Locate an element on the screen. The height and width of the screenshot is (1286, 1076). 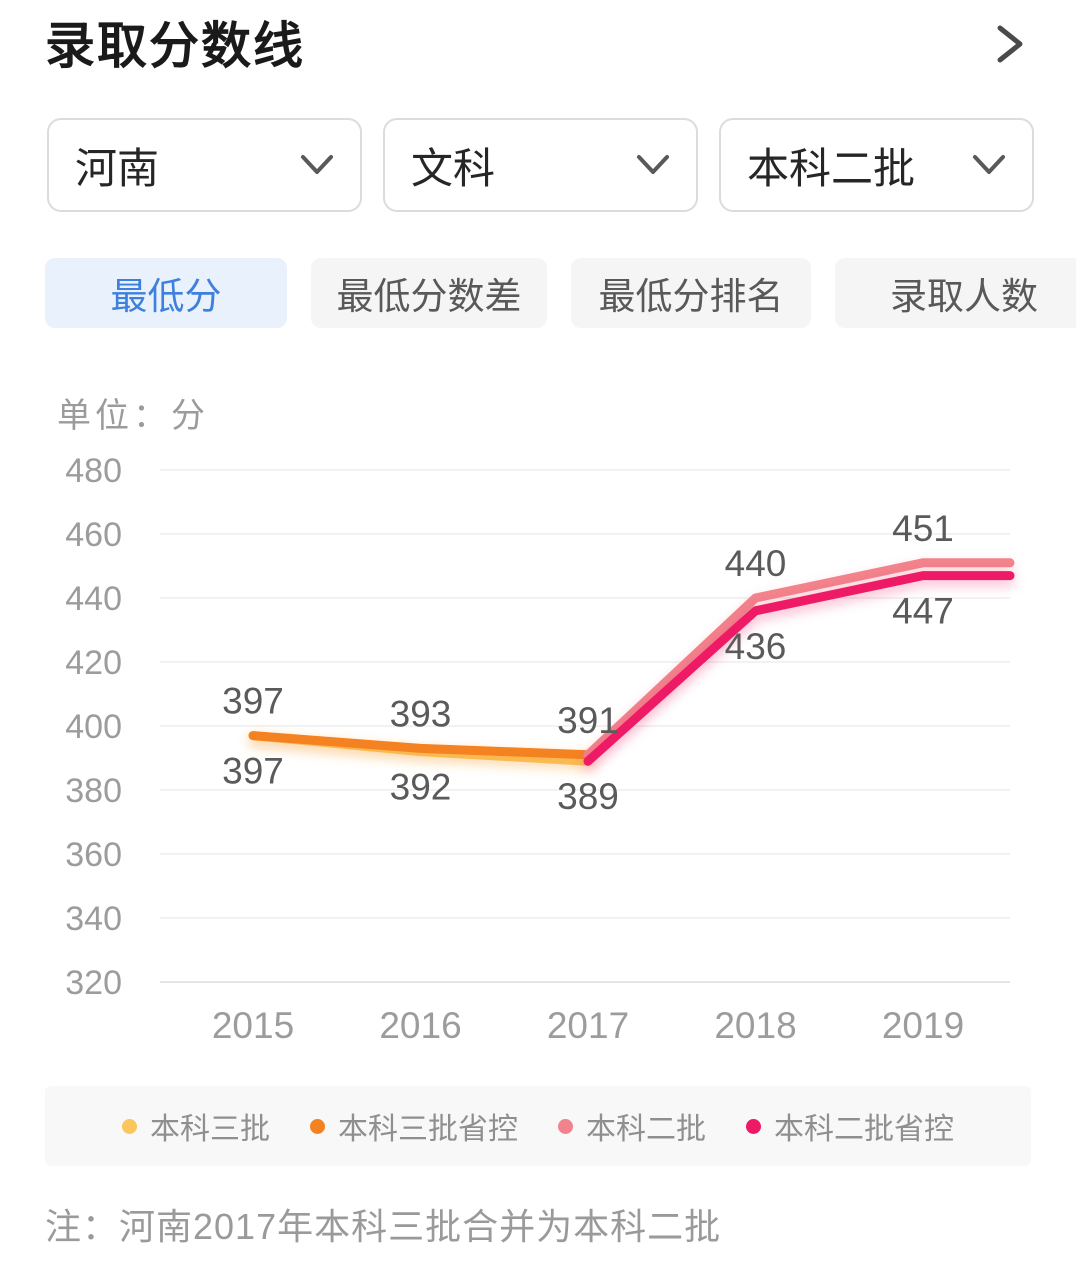
batch-dropdown: 本科二批 is located at coordinates (876, 165).